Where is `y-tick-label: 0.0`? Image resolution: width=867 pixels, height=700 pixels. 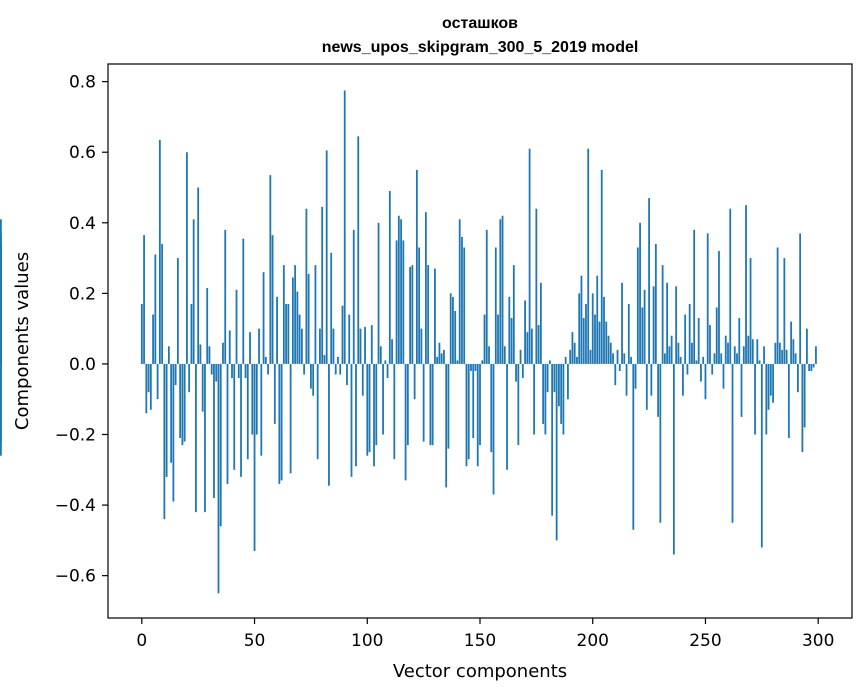 y-tick-label: 0.0 is located at coordinates (82, 365).